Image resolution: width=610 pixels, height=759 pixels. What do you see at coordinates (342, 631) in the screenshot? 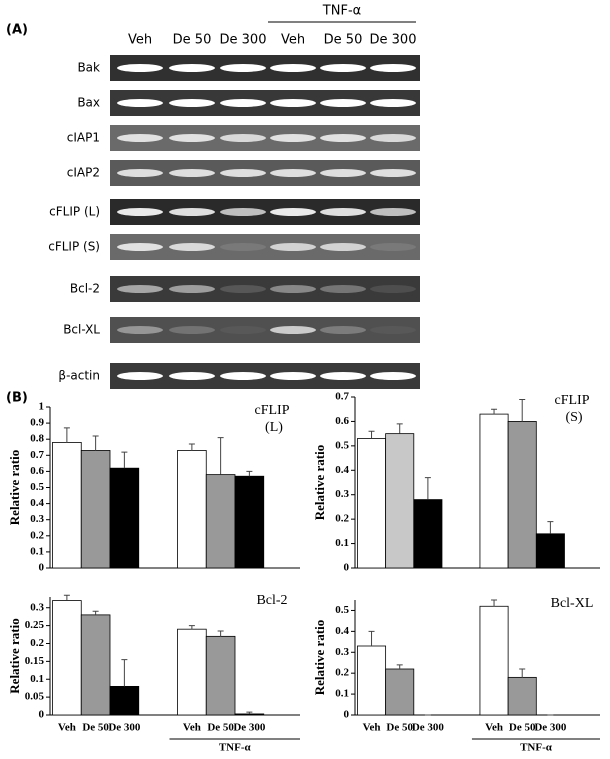
I see `y-tick-label: 0.4` at bounding box center [342, 631].